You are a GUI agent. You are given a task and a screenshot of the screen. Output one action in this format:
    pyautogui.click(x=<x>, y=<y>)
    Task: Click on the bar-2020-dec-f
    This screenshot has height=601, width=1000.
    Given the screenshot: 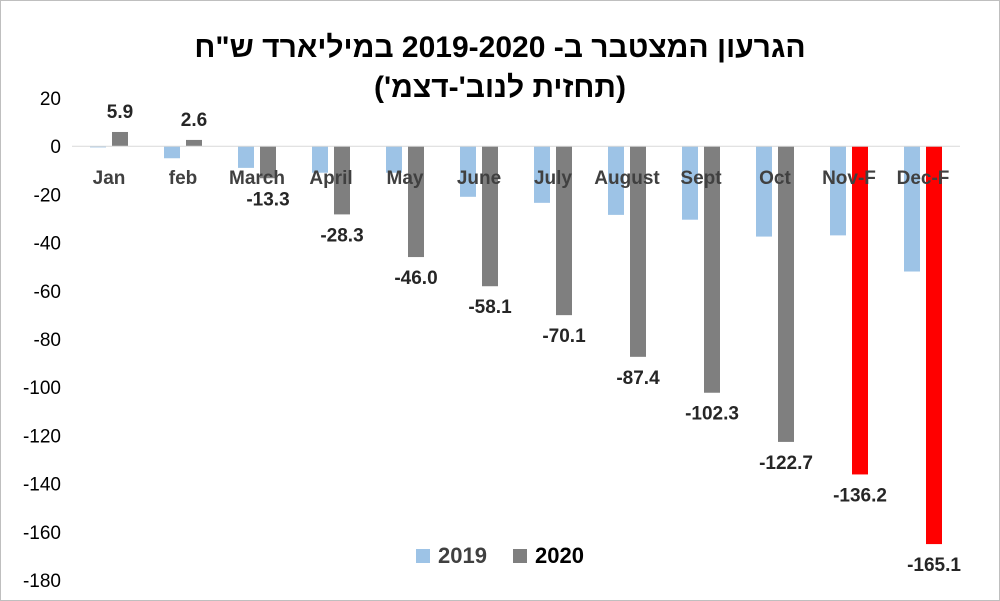 What is the action you would take?
    pyautogui.click(x=934, y=345)
    